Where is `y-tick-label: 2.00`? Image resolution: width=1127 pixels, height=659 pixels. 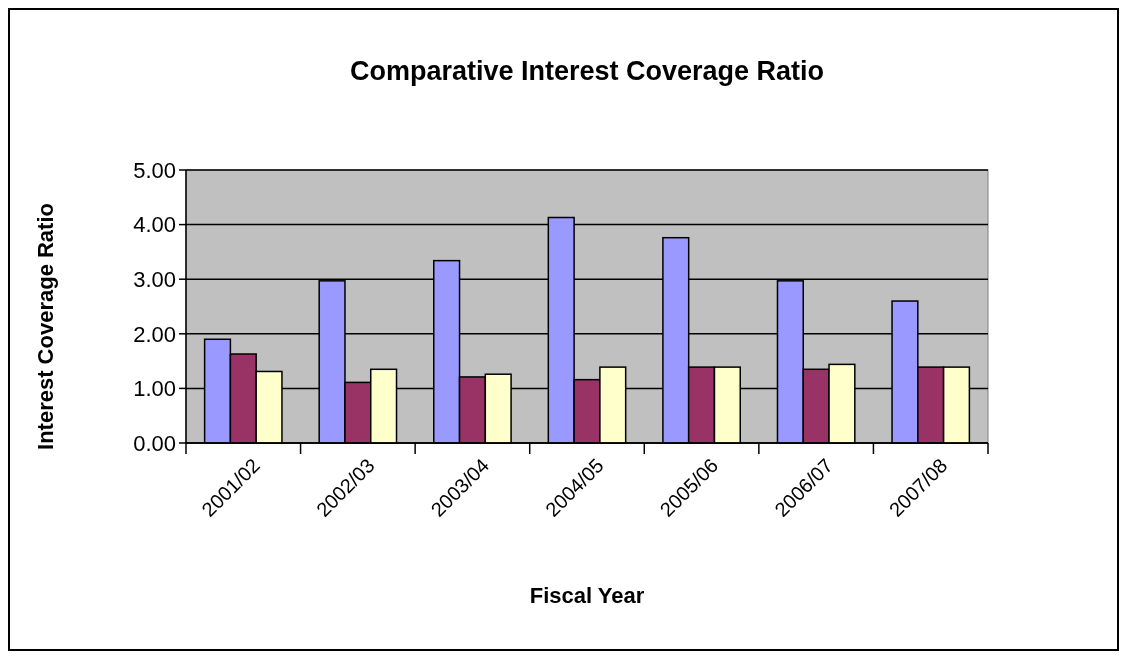 y-tick-label: 2.00 is located at coordinates (154, 334).